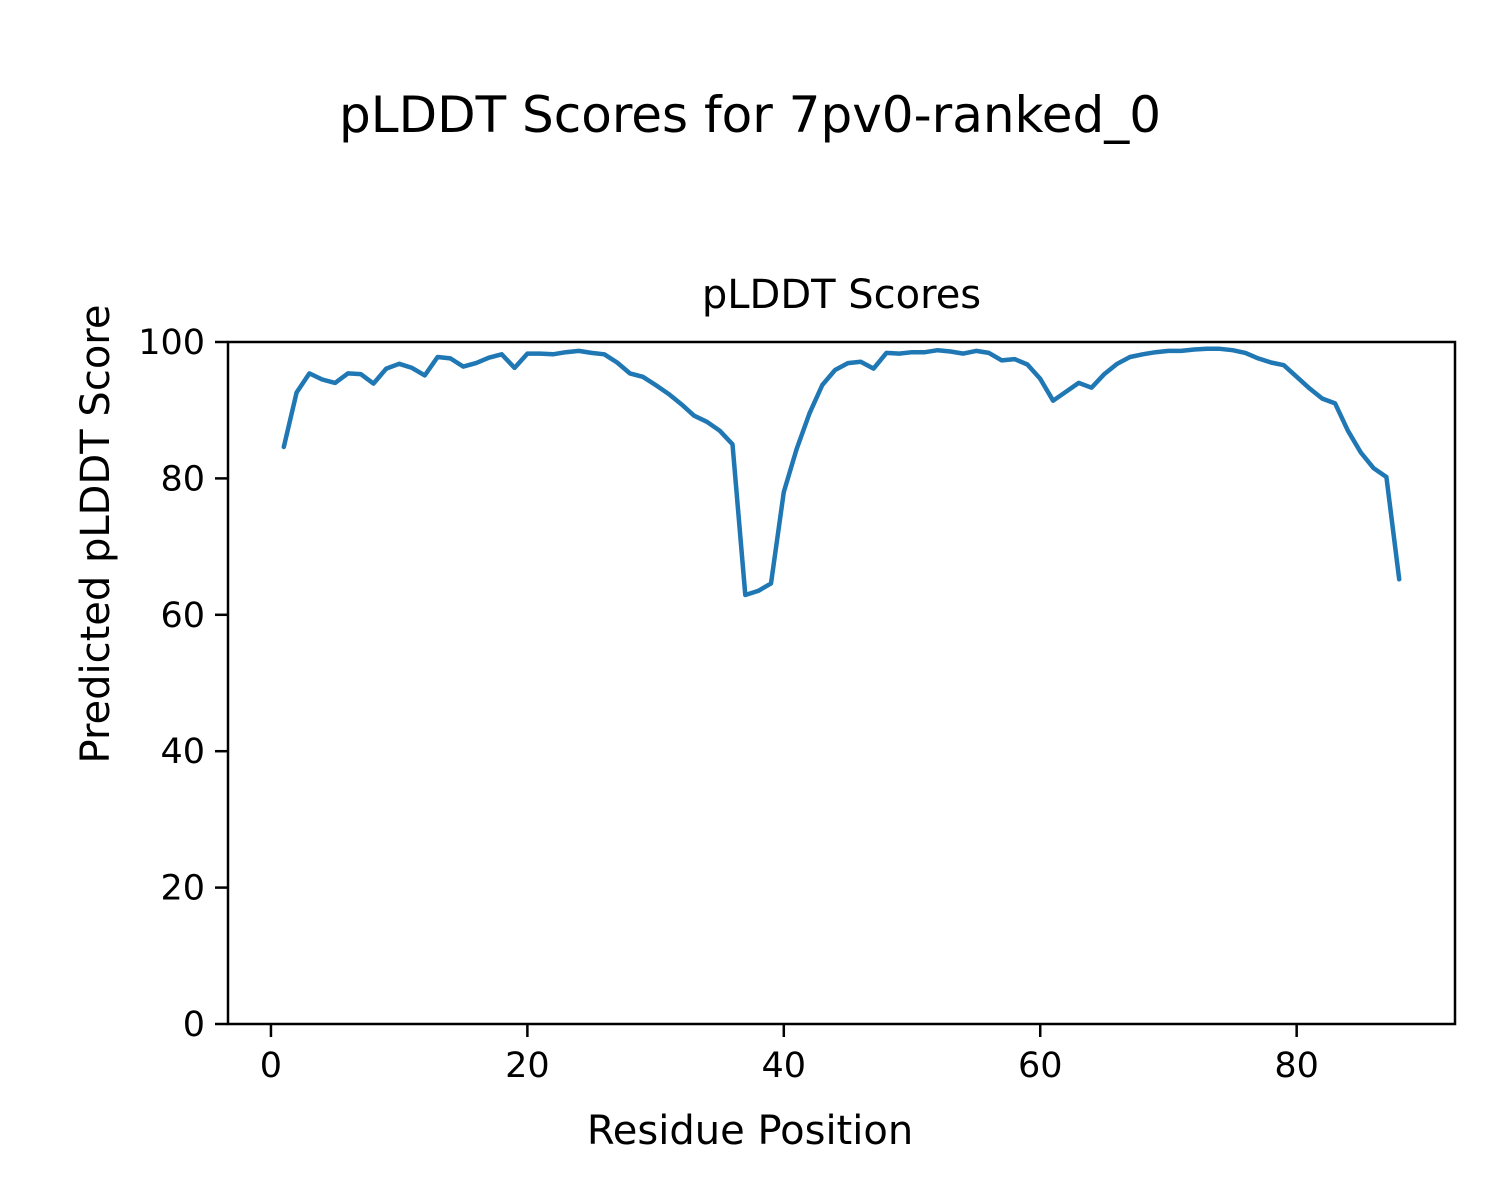  What do you see at coordinates (182, 479) in the screenshot?
I see `y-tick-label: 80` at bounding box center [182, 479].